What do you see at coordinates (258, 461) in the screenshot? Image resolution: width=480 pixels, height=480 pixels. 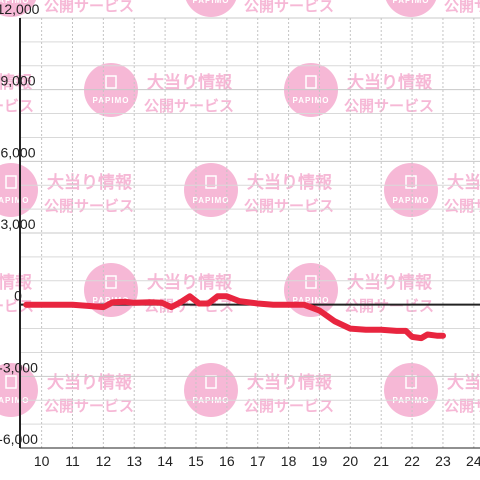 I see `x-tick-label: 17` at bounding box center [258, 461].